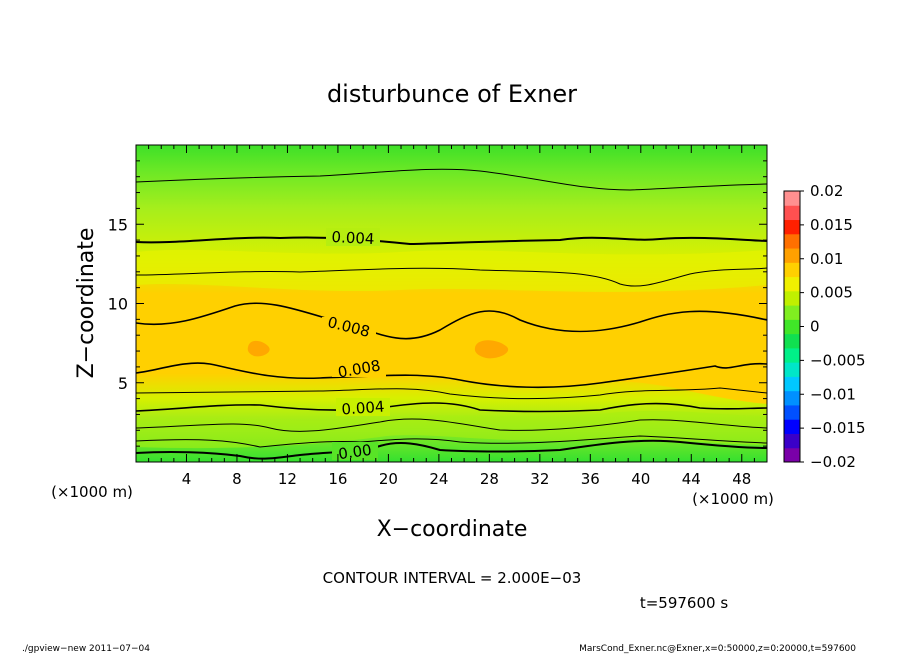  What do you see at coordinates (831, 293) in the screenshot?
I see `colorbar-tick-label: 0.005` at bounding box center [831, 293].